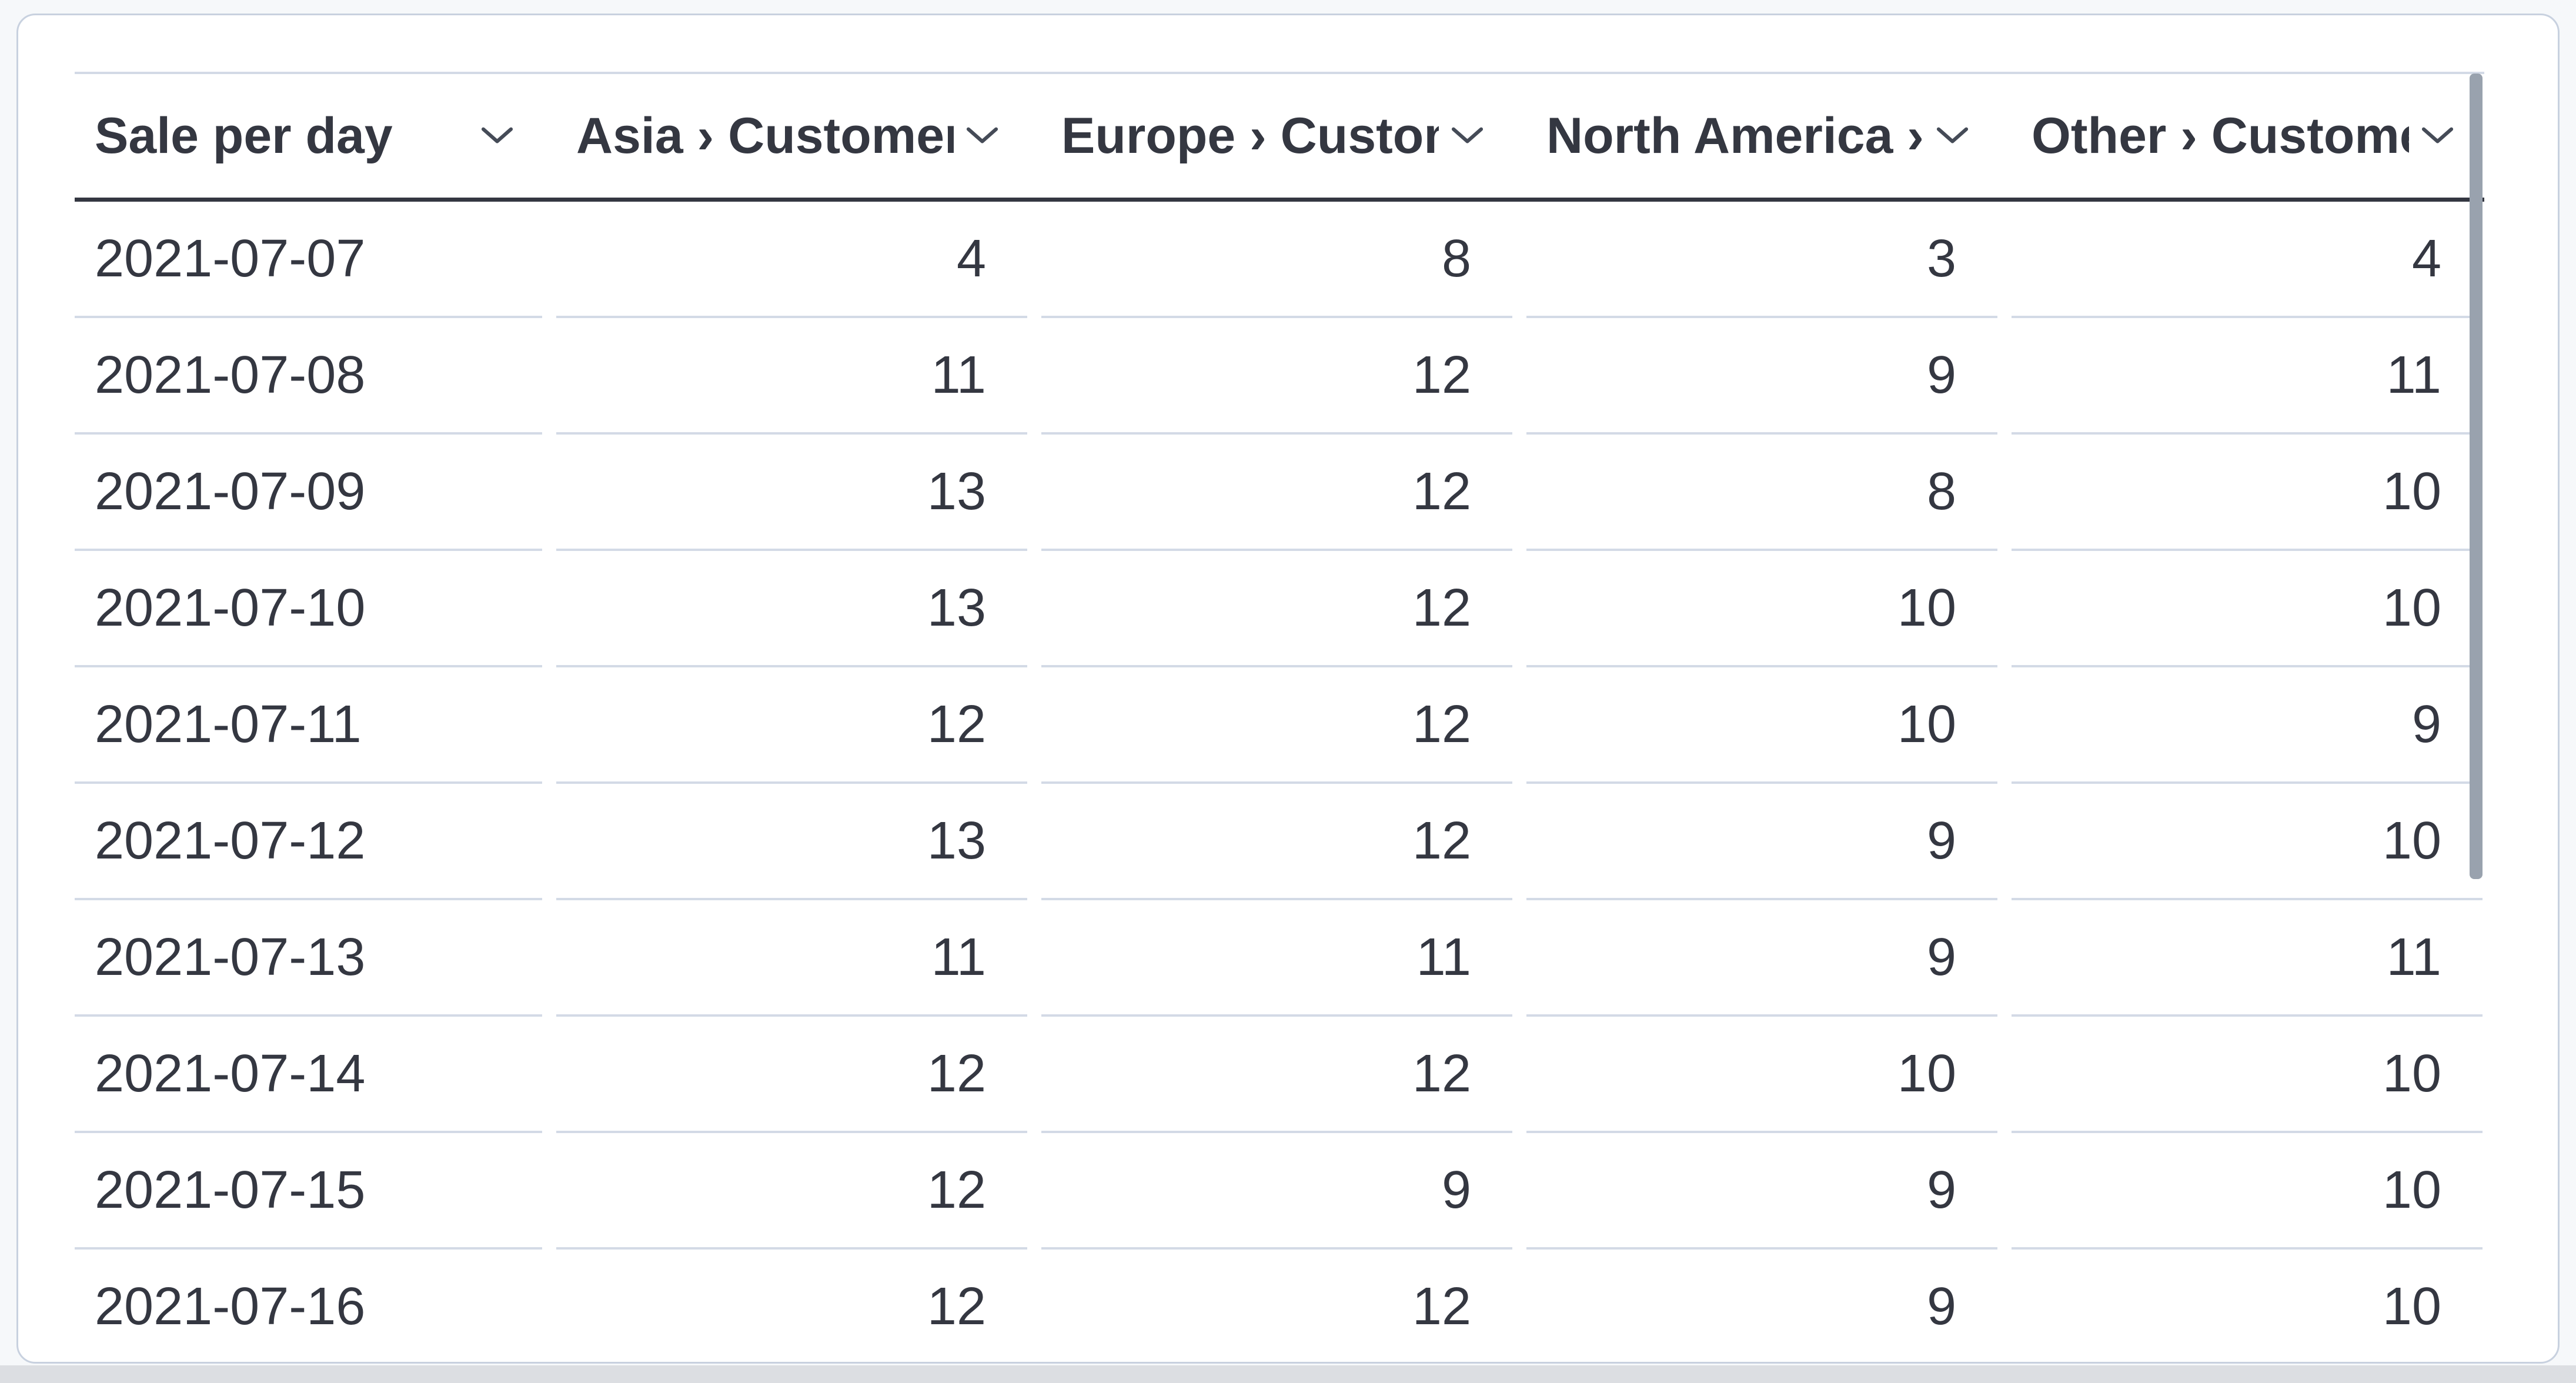  I want to click on column-header-date: Sale per day, so click(308, 136).